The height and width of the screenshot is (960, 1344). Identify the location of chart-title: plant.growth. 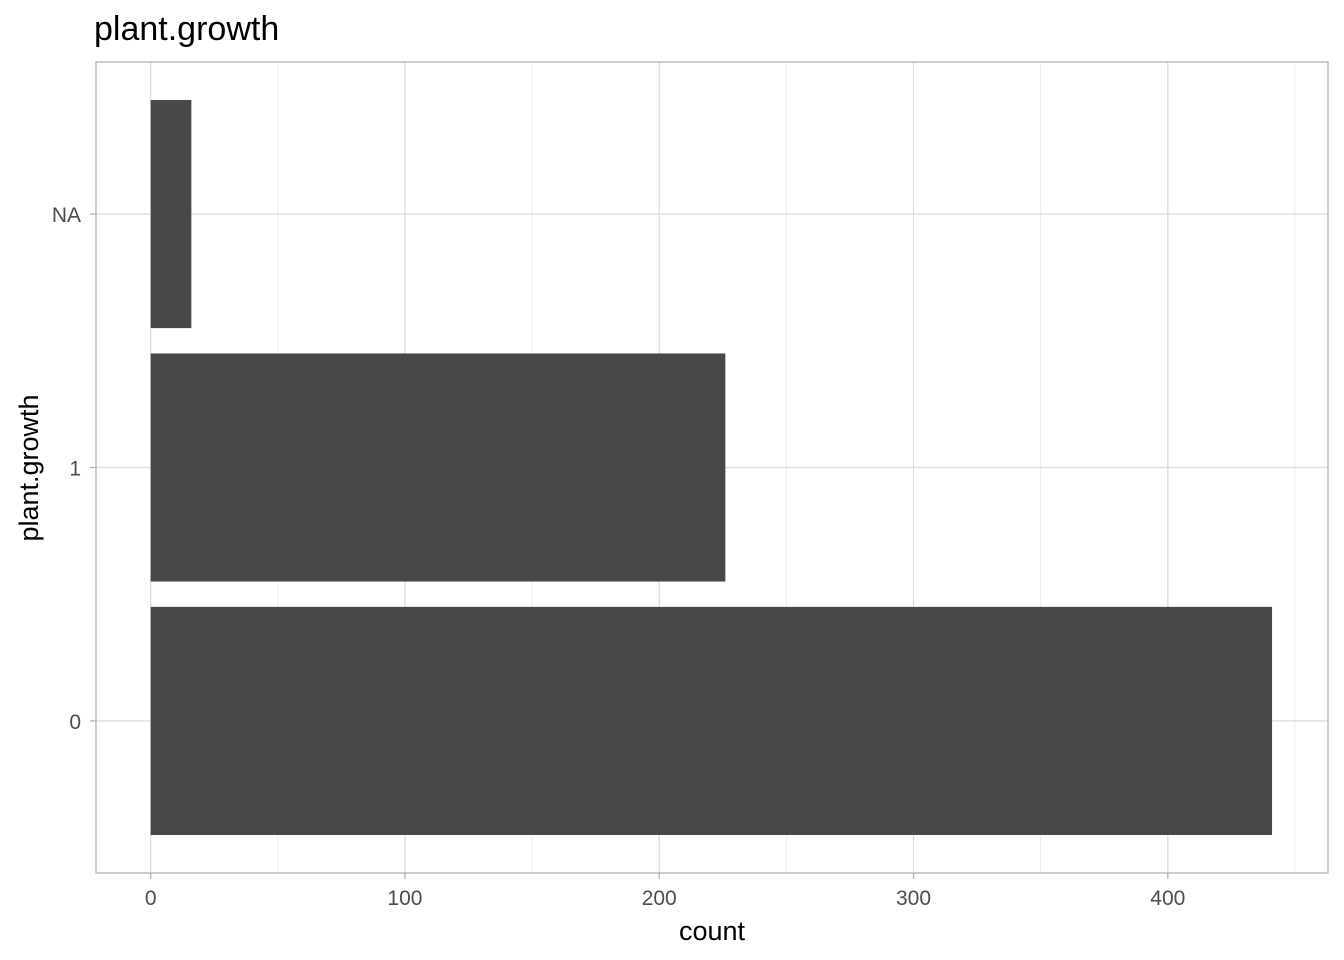
(186, 29).